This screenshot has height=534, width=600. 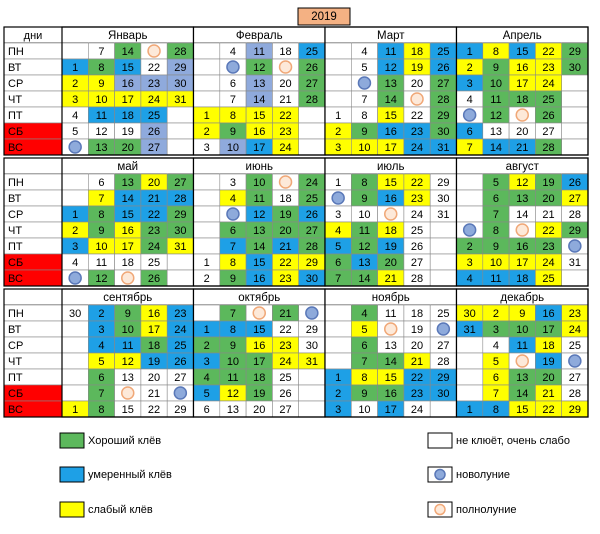 I want to click on month-name: Апрель, so click(x=522, y=36).